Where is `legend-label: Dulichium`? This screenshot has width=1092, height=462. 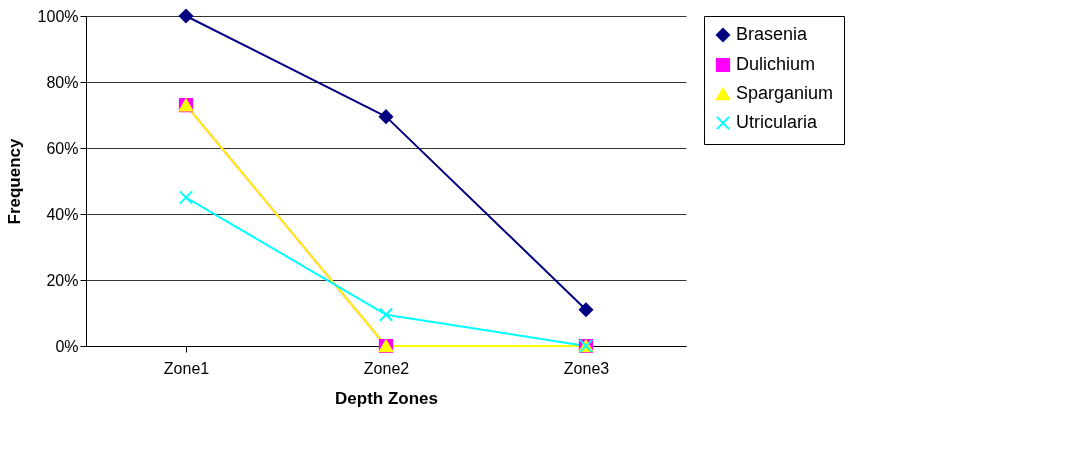 legend-label: Dulichium is located at coordinates (776, 64).